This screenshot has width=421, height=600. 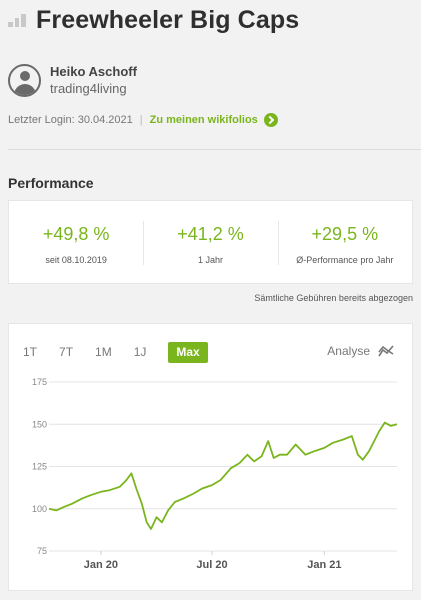 I want to click on performance-label: Ø-Performance pro Jahr, so click(x=345, y=260).